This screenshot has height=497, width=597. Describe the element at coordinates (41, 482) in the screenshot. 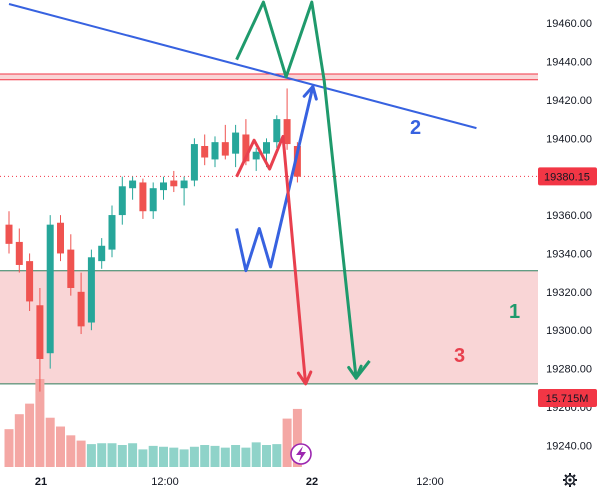

I see `time-label-21: 21` at that location.